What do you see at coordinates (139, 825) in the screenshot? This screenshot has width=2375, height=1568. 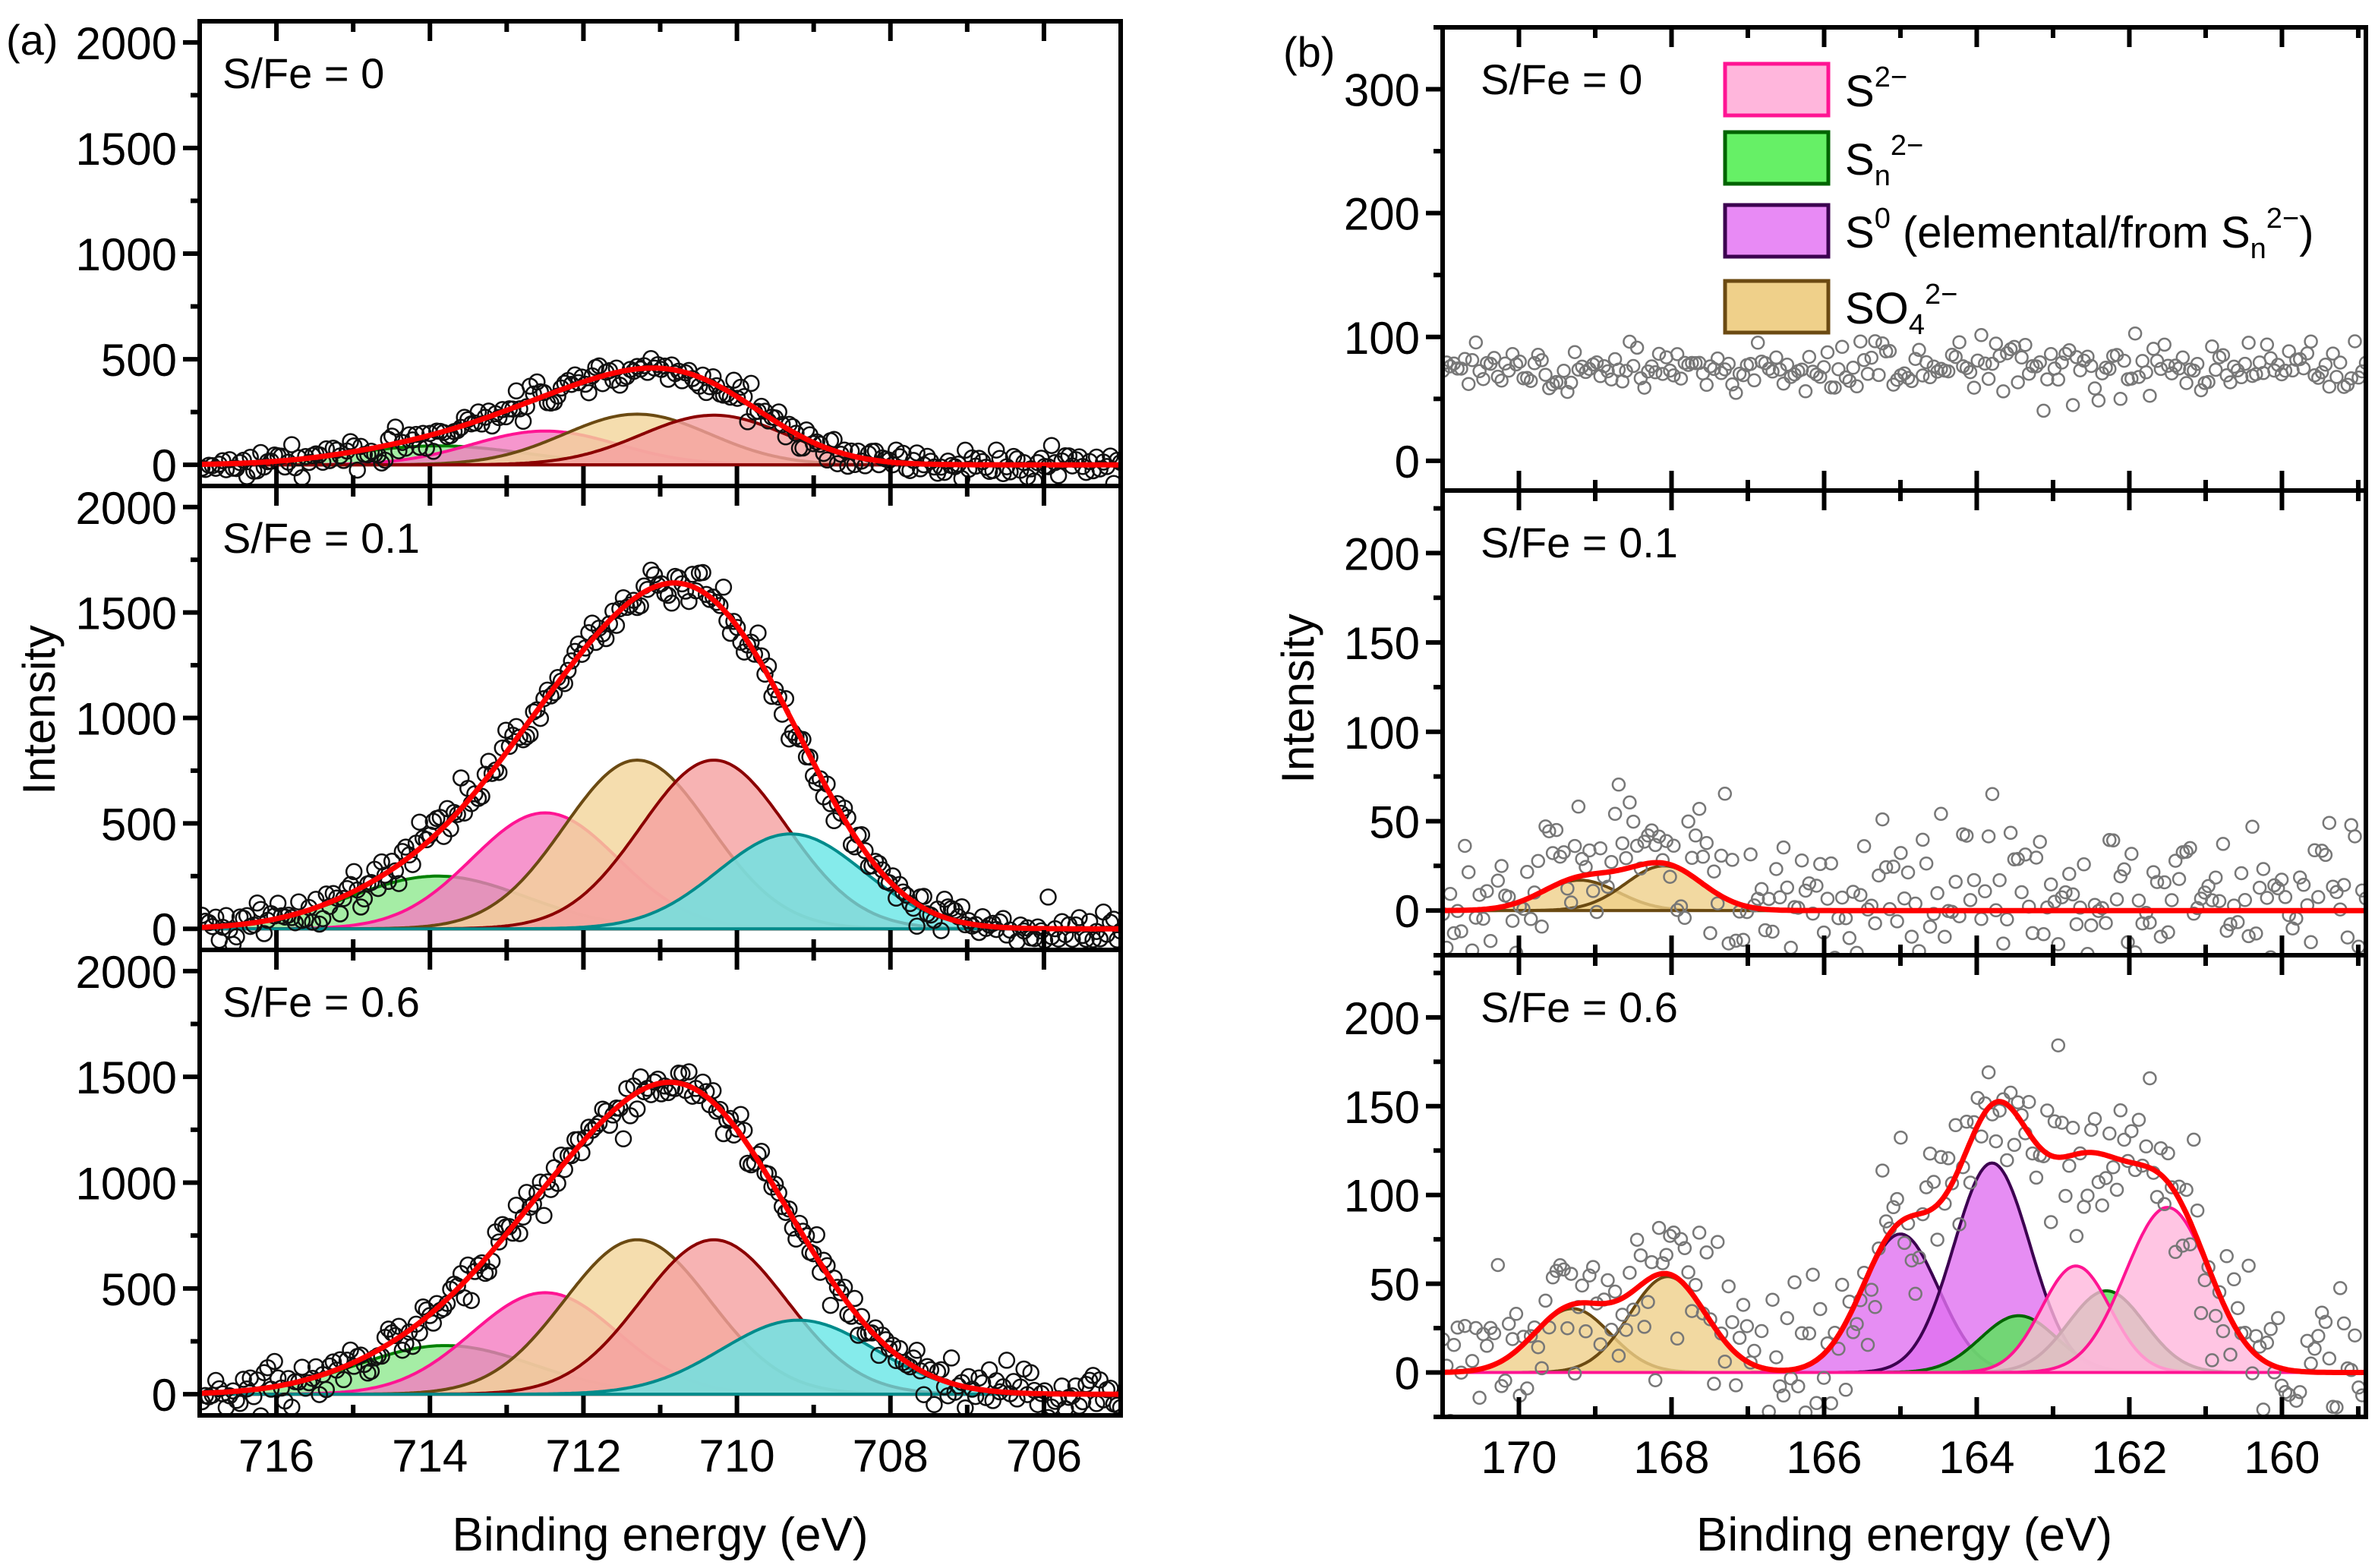 I see `y-tick-label: 500` at bounding box center [139, 825].